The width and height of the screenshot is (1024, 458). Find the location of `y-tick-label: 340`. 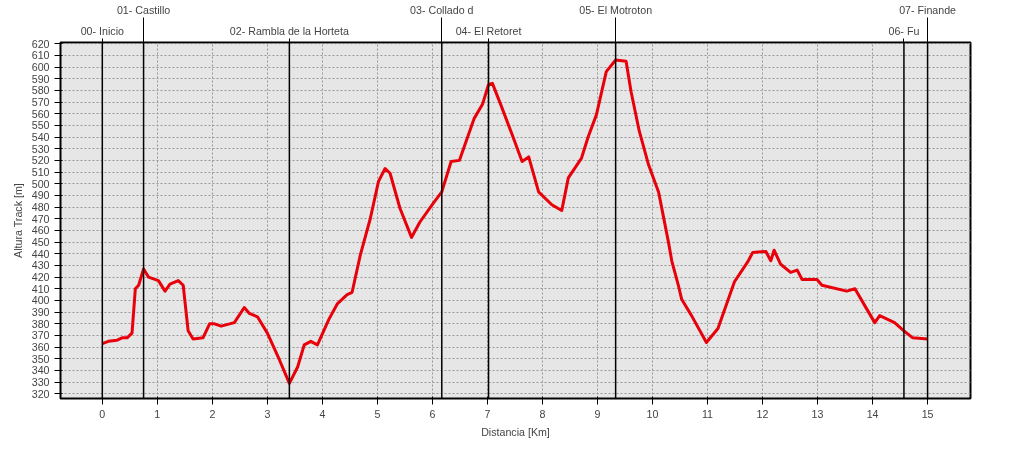

y-tick-label: 340 is located at coordinates (40, 370).